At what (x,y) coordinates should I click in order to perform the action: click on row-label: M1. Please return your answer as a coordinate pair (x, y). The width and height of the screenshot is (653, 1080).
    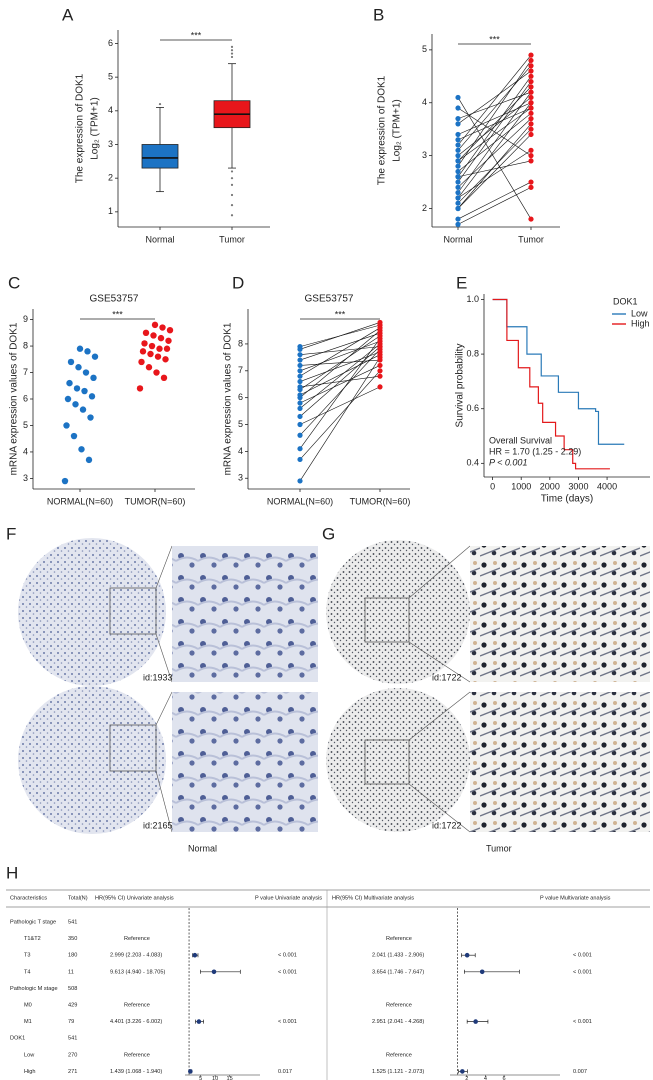
    Looking at the image, I should click on (28, 1022).